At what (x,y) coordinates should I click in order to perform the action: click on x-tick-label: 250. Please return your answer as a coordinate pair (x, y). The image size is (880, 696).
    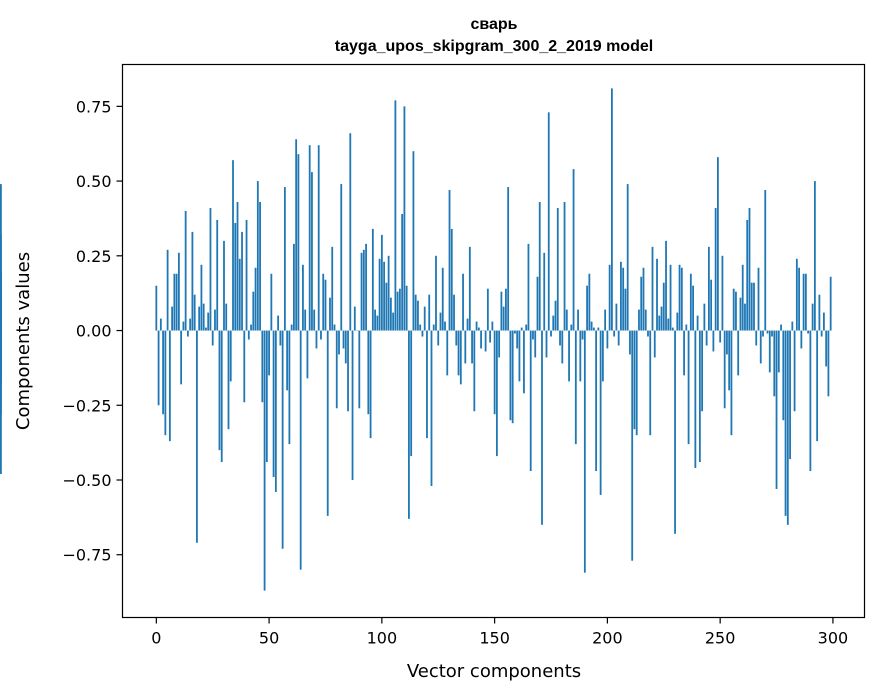
    Looking at the image, I should click on (720, 638).